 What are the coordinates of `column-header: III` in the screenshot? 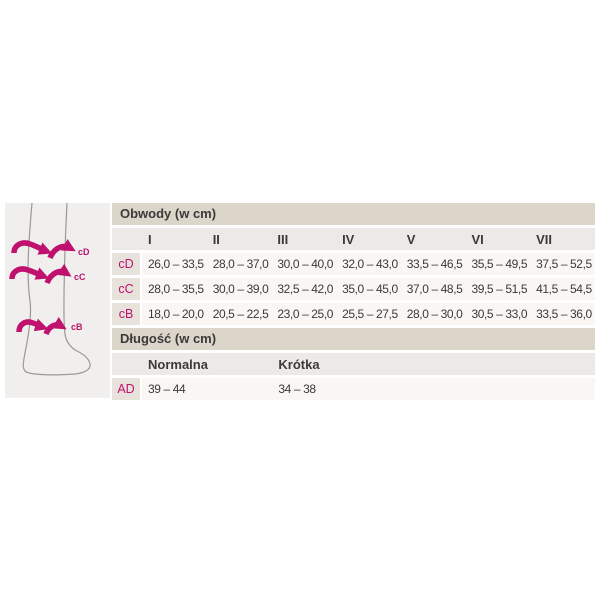 It's located at (283, 239).